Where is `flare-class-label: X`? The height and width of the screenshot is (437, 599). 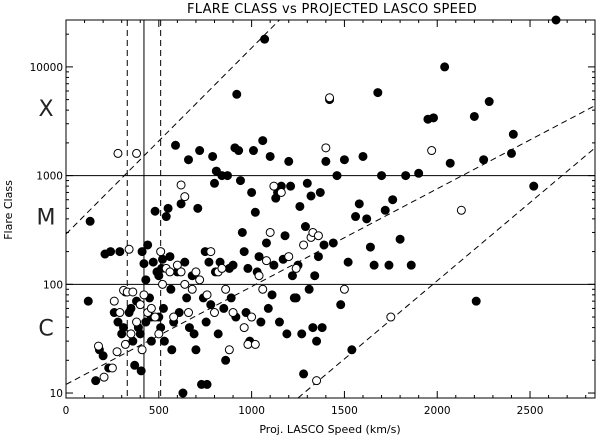 flare-class-label: X is located at coordinates (45, 109).